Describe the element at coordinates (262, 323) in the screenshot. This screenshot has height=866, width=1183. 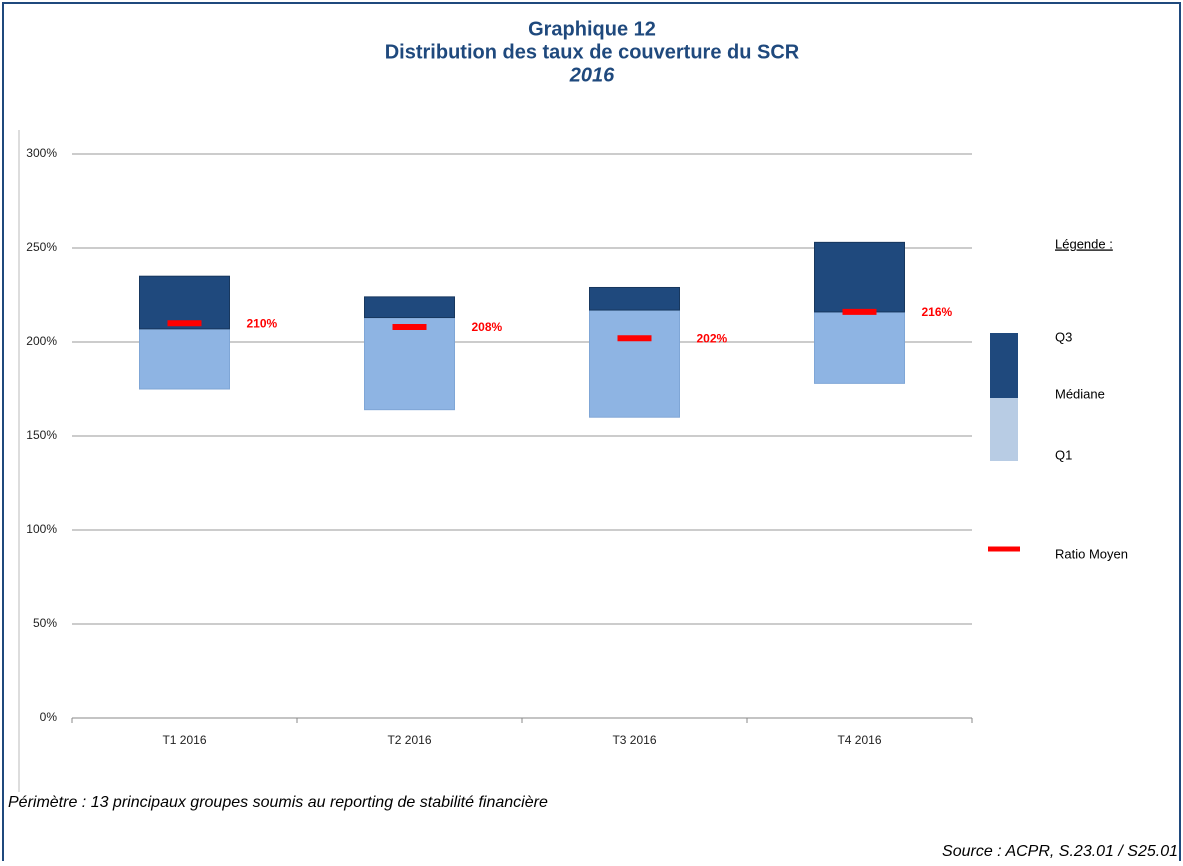
I see `mean-label: 210%` at that location.